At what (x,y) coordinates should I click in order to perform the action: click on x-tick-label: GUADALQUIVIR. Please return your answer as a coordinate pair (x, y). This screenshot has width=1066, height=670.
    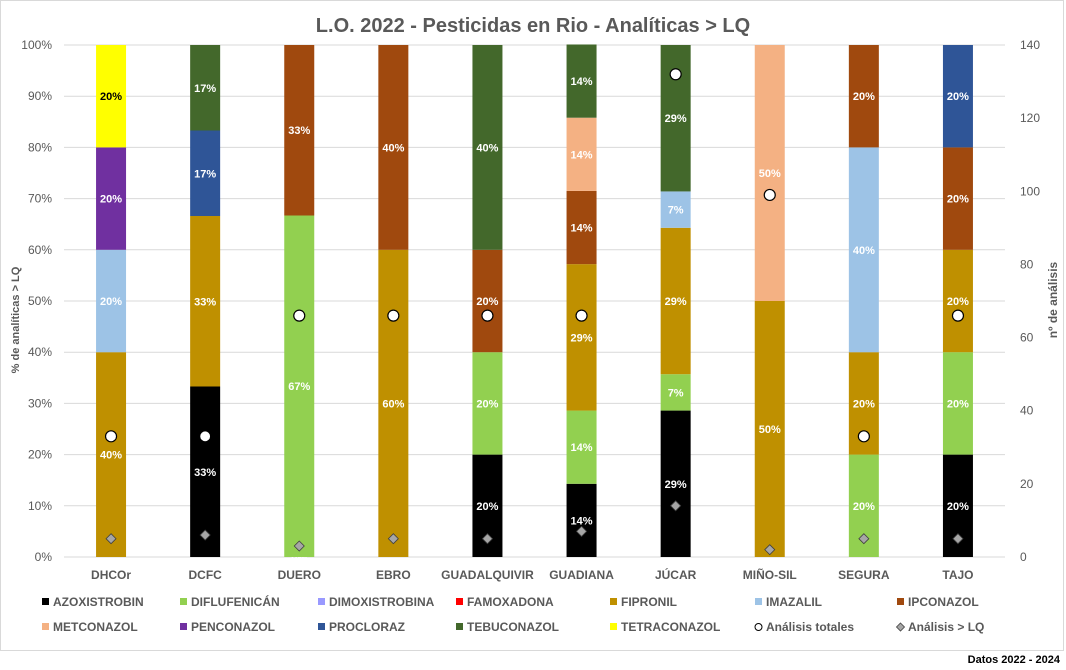
    Looking at the image, I should click on (487, 575).